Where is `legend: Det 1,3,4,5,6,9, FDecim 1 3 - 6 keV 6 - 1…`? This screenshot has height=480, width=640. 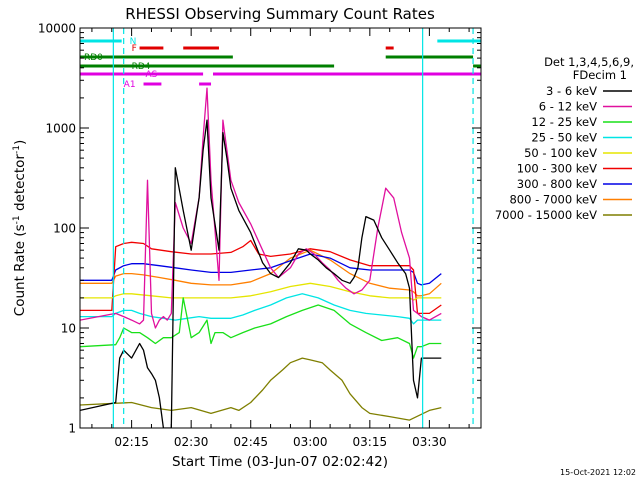
legend: Det 1,3,4,5,6,9, FDecim 1 3 - 6 keV 6 - 1… is located at coordinates (564, 138).